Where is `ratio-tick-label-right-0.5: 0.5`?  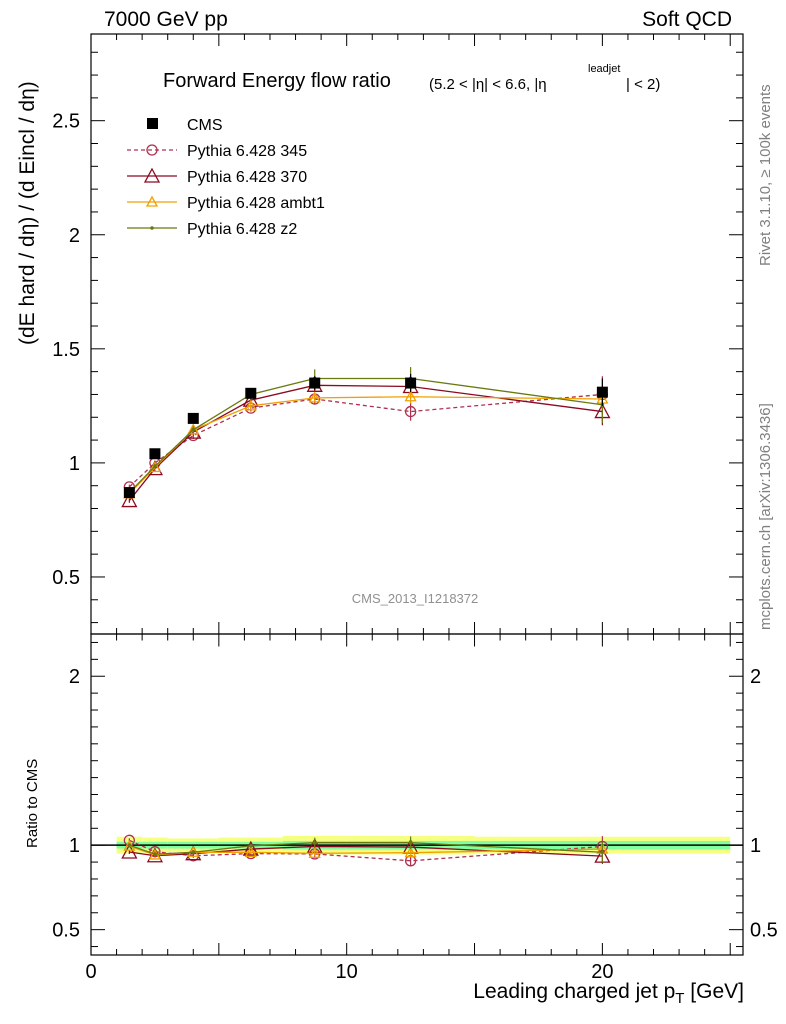
ratio-tick-label-right-0.5: 0.5 is located at coordinates (764, 931).